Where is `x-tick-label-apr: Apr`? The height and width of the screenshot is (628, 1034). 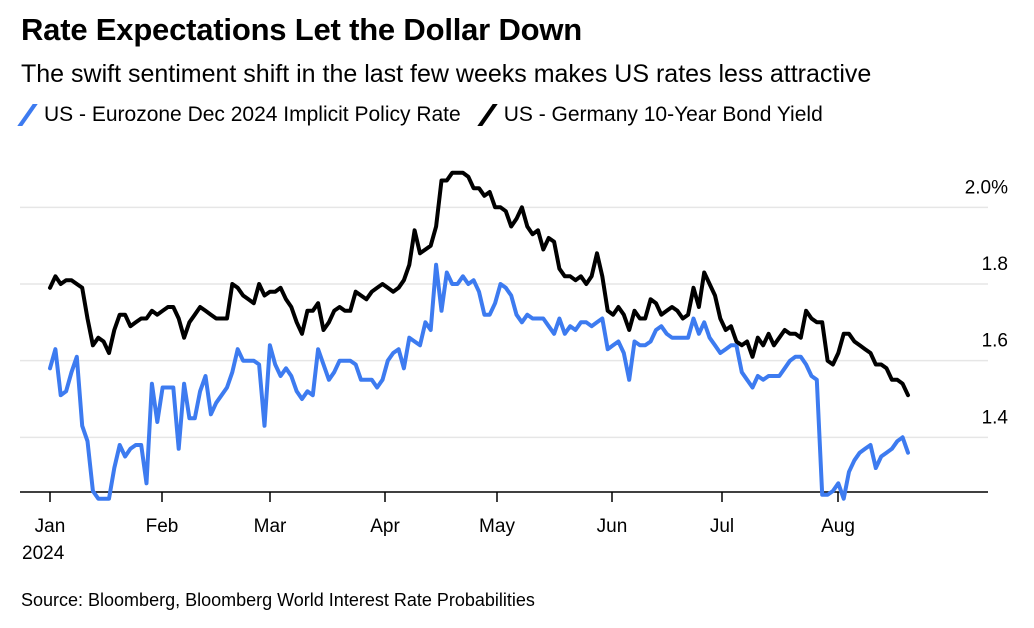
x-tick-label-apr: Apr is located at coordinates (385, 526).